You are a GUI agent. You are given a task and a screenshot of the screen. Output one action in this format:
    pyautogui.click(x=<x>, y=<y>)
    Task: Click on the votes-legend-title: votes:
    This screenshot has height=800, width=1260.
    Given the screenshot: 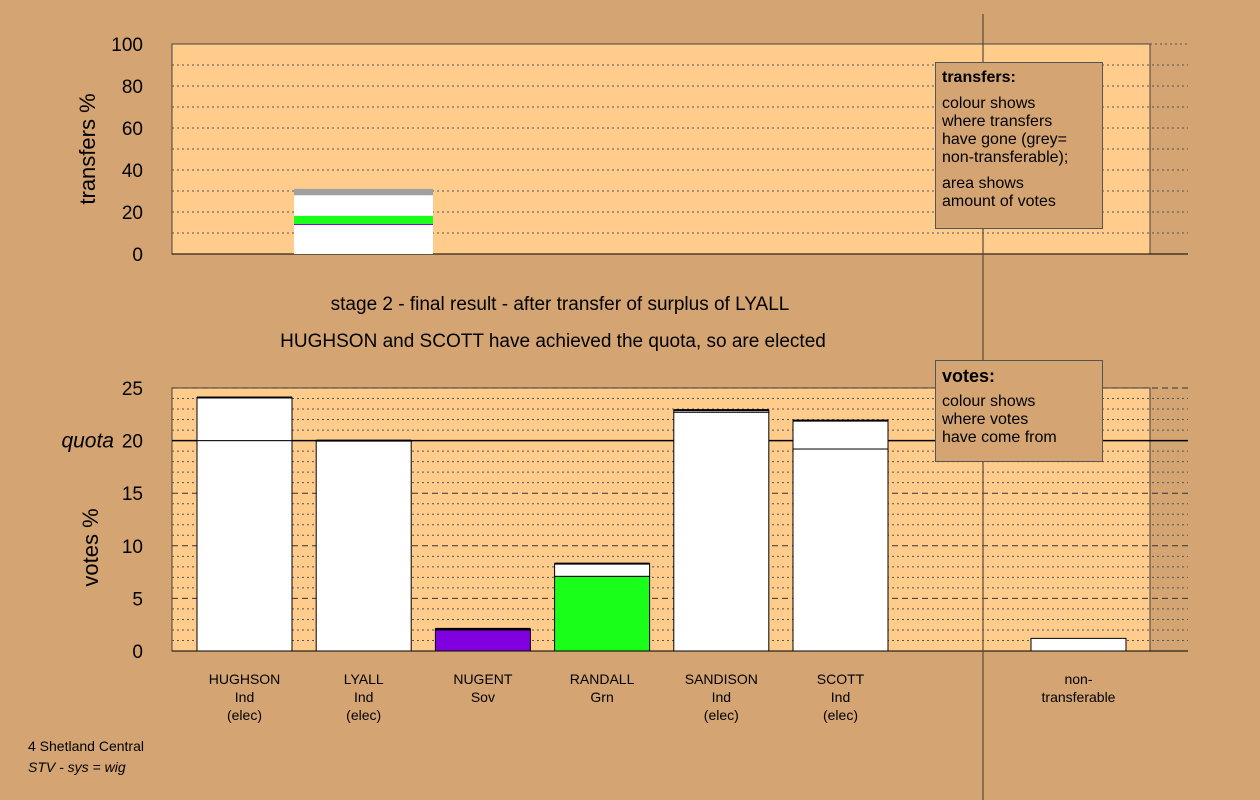 What is the action you would take?
    pyautogui.click(x=969, y=376)
    